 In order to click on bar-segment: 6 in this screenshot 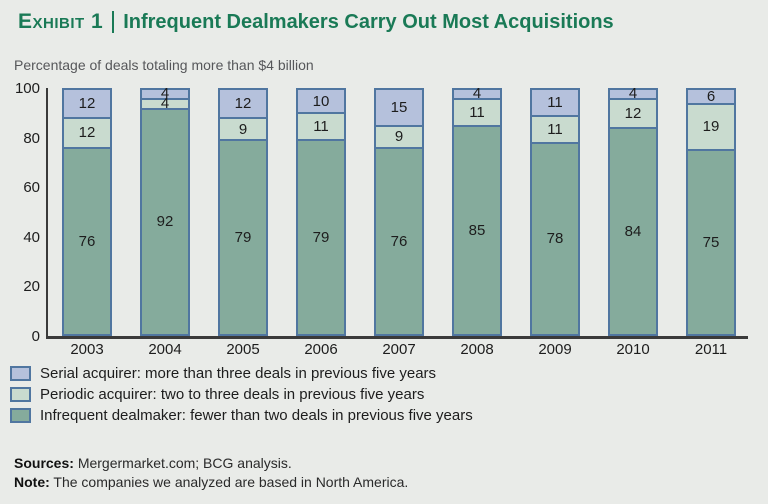, I will do `click(711, 96)`.